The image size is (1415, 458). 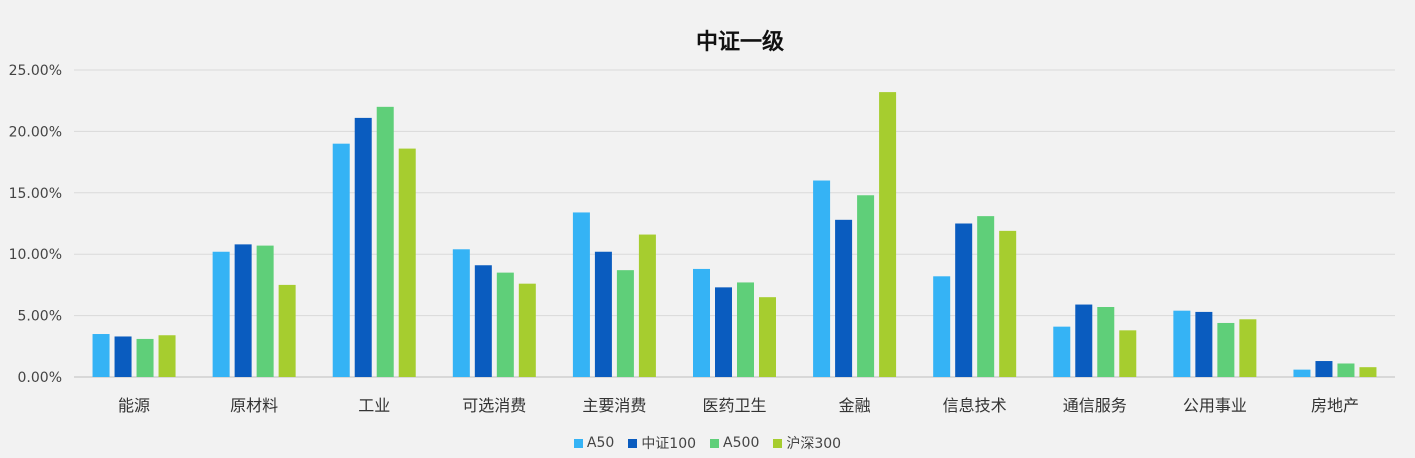 I want to click on legend-item: A500, so click(x=734, y=443).